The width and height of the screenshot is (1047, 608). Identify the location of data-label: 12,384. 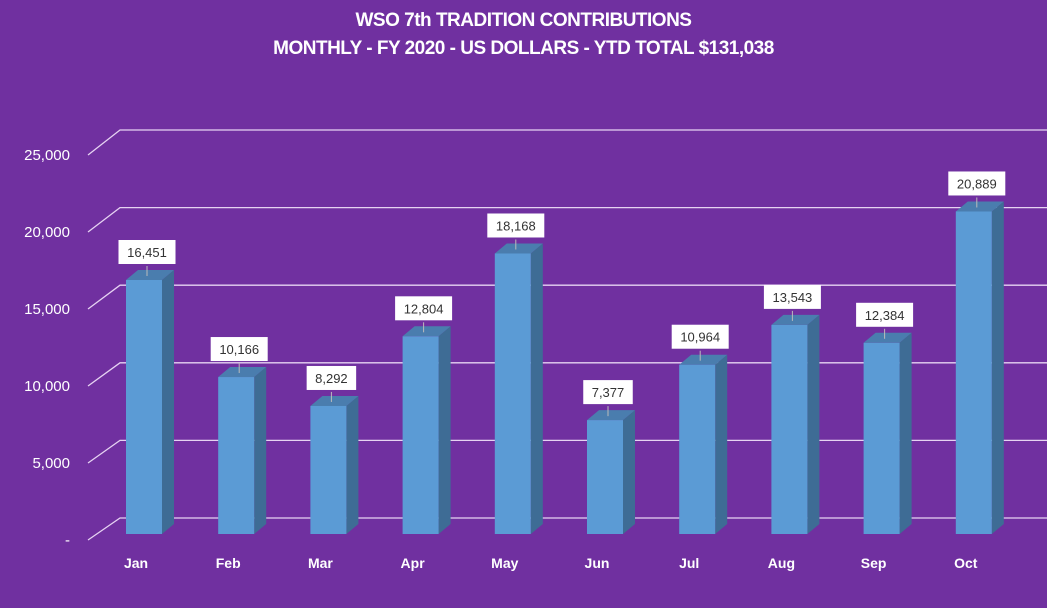
(885, 315).